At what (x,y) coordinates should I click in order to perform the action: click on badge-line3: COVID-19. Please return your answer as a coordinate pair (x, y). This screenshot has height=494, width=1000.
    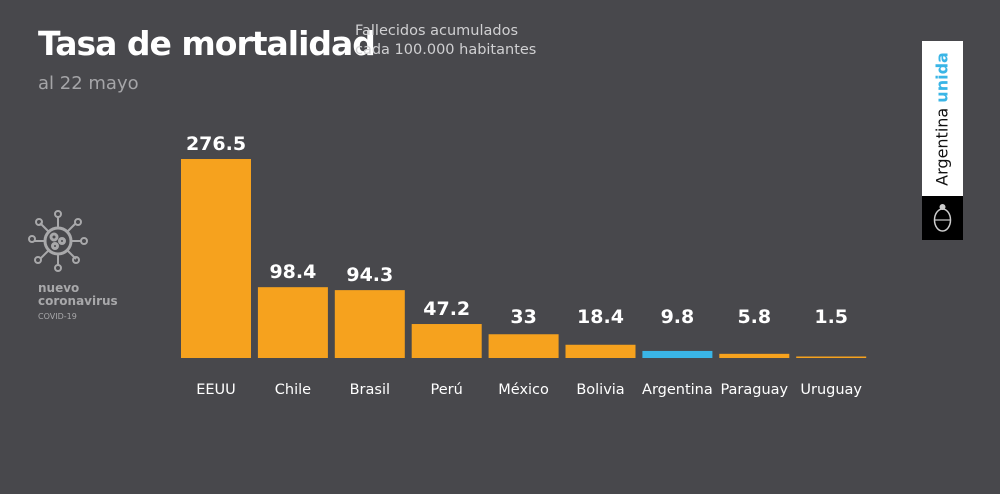
    Looking at the image, I should click on (57, 316).